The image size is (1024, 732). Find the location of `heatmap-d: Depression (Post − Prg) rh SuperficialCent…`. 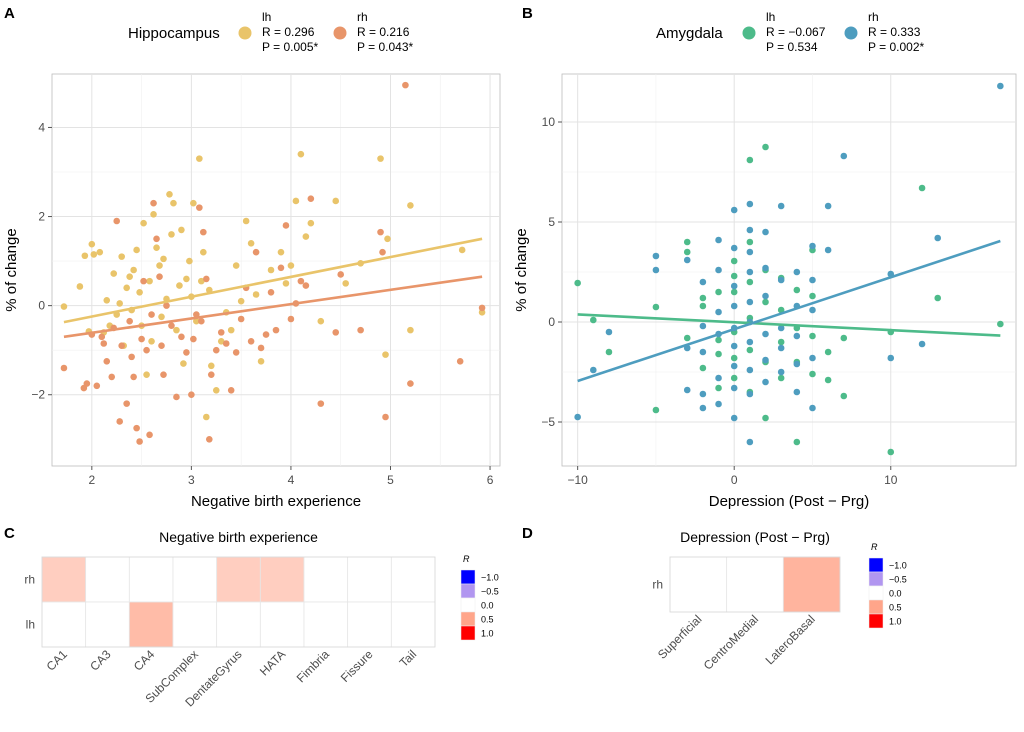

heatmap-d: Depression (Post − Prg) rh SuperficialCent… is located at coordinates (779, 601).